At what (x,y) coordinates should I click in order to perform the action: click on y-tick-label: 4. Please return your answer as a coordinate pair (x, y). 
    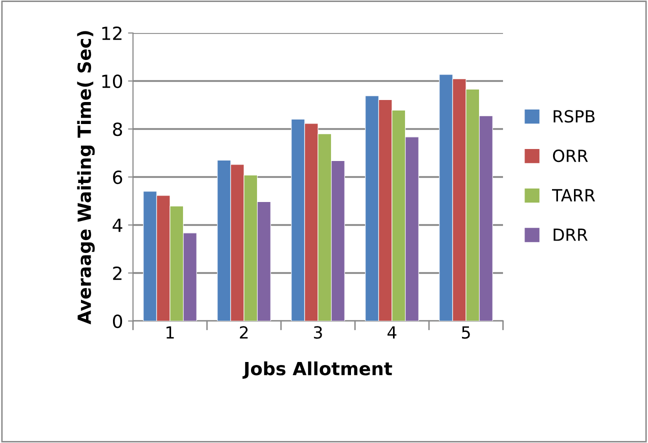
    Looking at the image, I should click on (117, 225).